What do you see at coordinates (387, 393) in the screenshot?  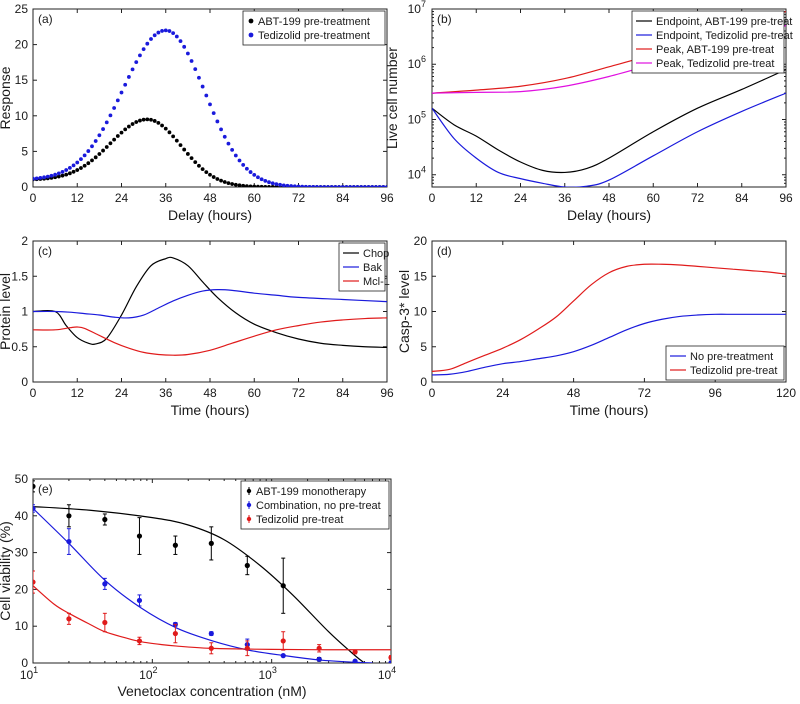 I see `x-tick-label: 96` at bounding box center [387, 393].